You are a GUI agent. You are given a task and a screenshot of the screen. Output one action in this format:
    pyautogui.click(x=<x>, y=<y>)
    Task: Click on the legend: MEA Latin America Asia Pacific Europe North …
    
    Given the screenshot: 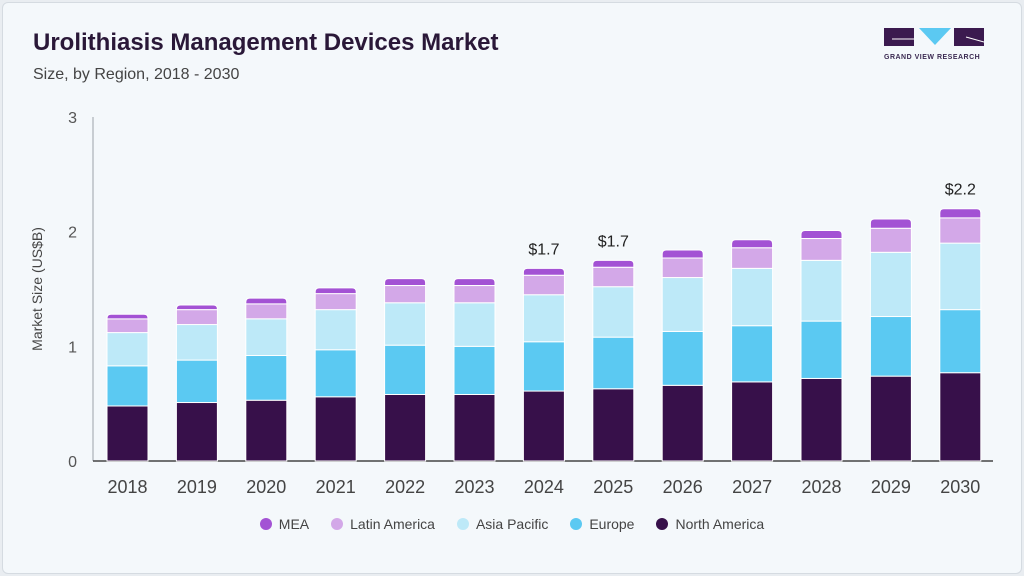 What is the action you would take?
    pyautogui.click(x=512, y=524)
    